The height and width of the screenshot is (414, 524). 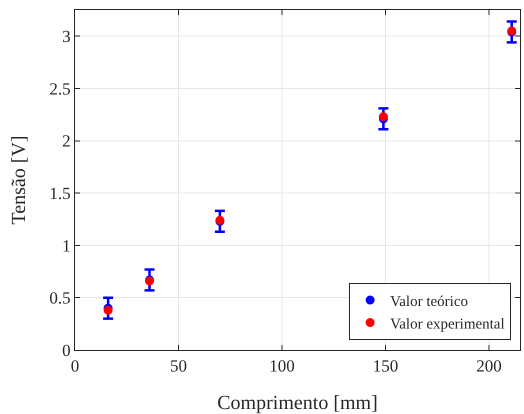 I want to click on y-tick-label: 2.5, so click(x=60, y=88).